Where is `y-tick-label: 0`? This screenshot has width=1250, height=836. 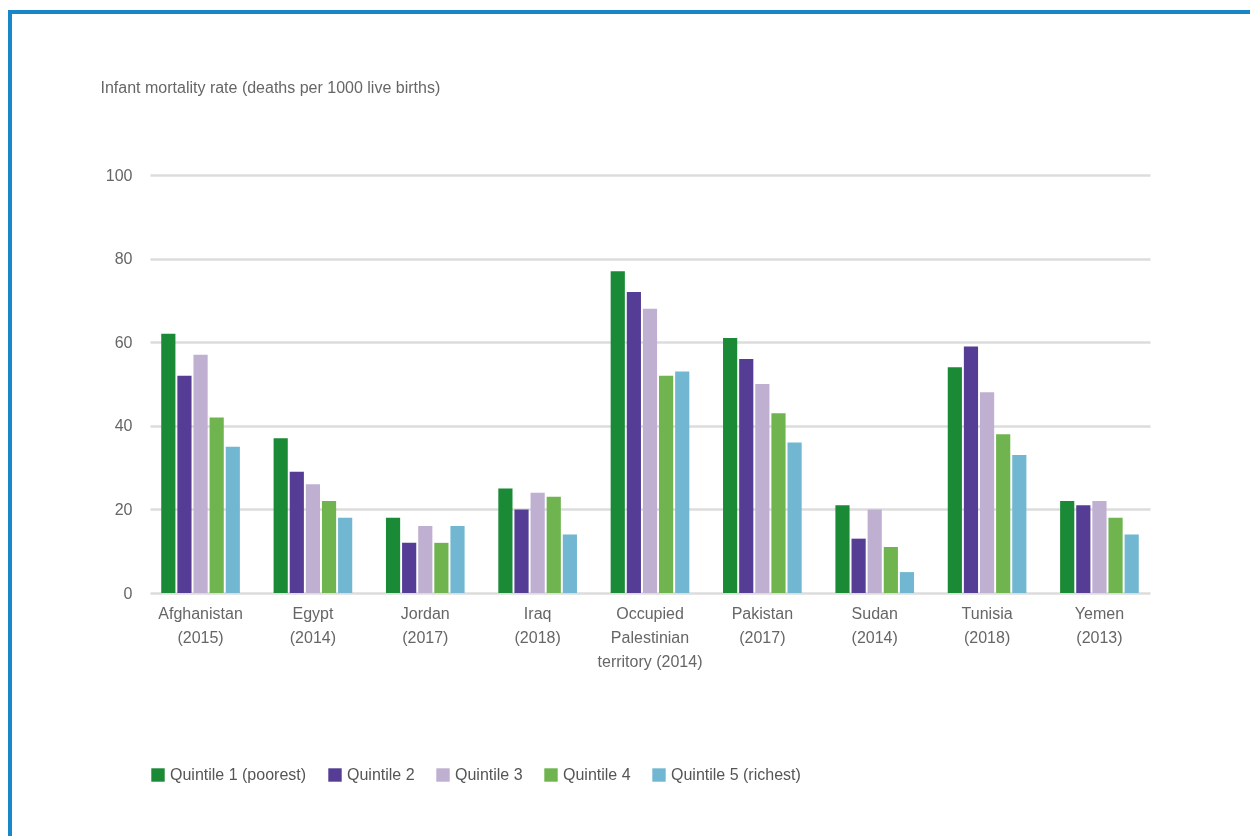
y-tick-label: 0 is located at coordinates (128, 593).